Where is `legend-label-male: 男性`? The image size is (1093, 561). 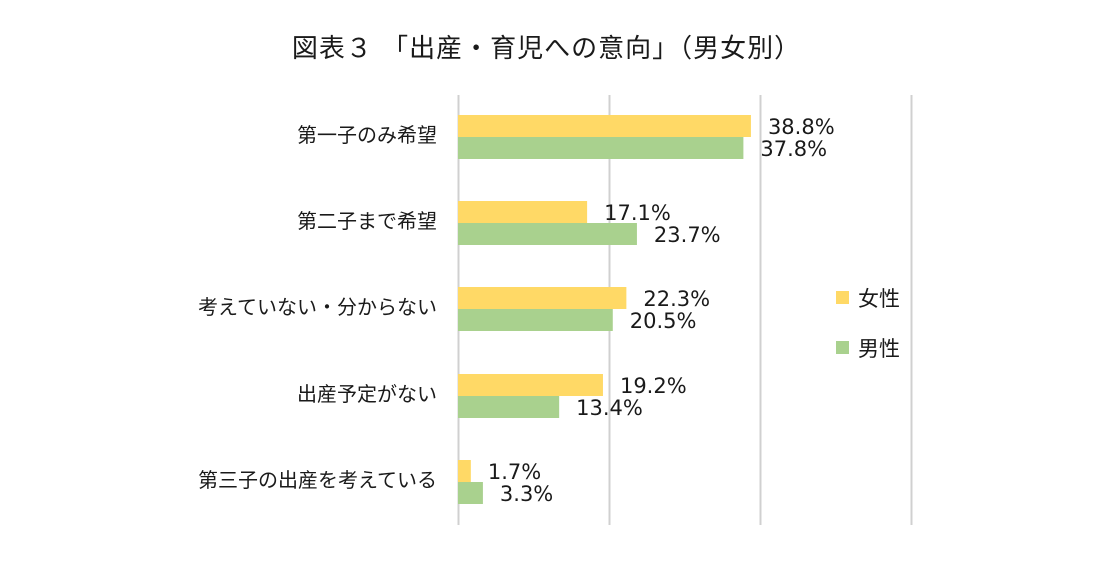 legend-label-male: 男性 is located at coordinates (879, 349).